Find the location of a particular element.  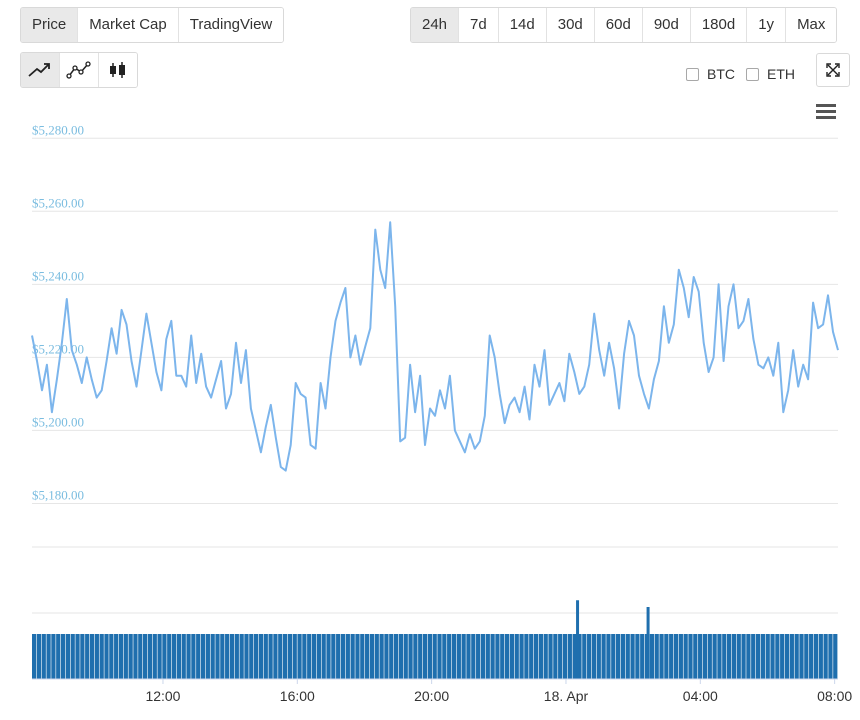

line-chart-button is located at coordinates (40, 70).